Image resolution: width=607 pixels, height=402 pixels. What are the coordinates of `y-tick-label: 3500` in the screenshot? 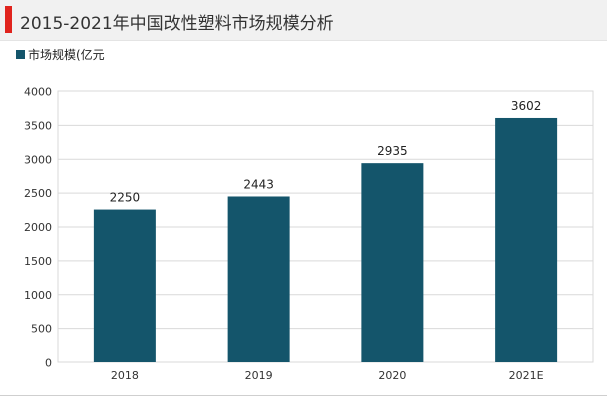 It's located at (38, 125).